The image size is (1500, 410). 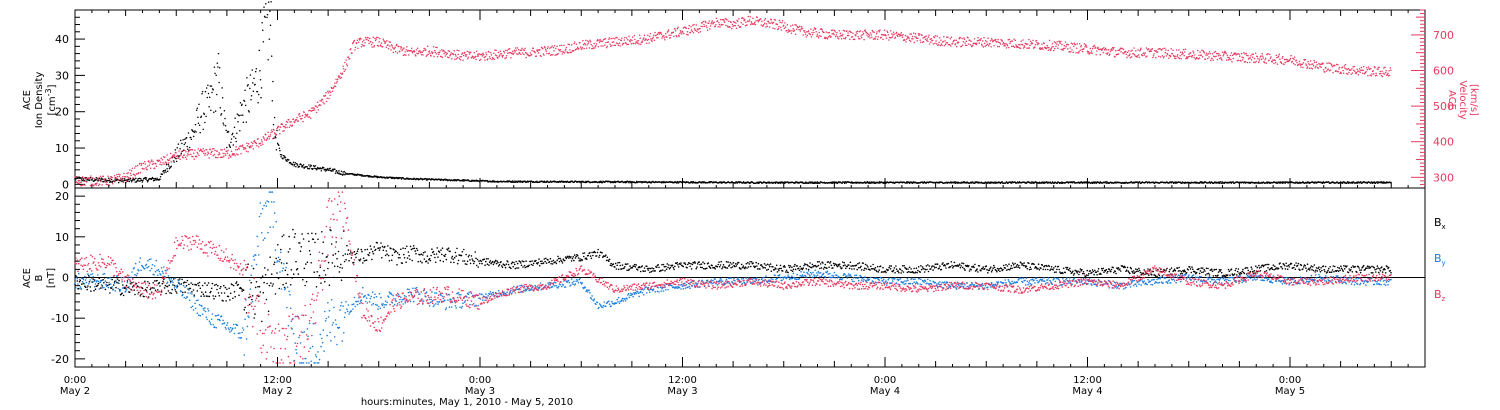 What do you see at coordinates (1443, 142) in the screenshot?
I see `velocity-tick-label: 400` at bounding box center [1443, 142].